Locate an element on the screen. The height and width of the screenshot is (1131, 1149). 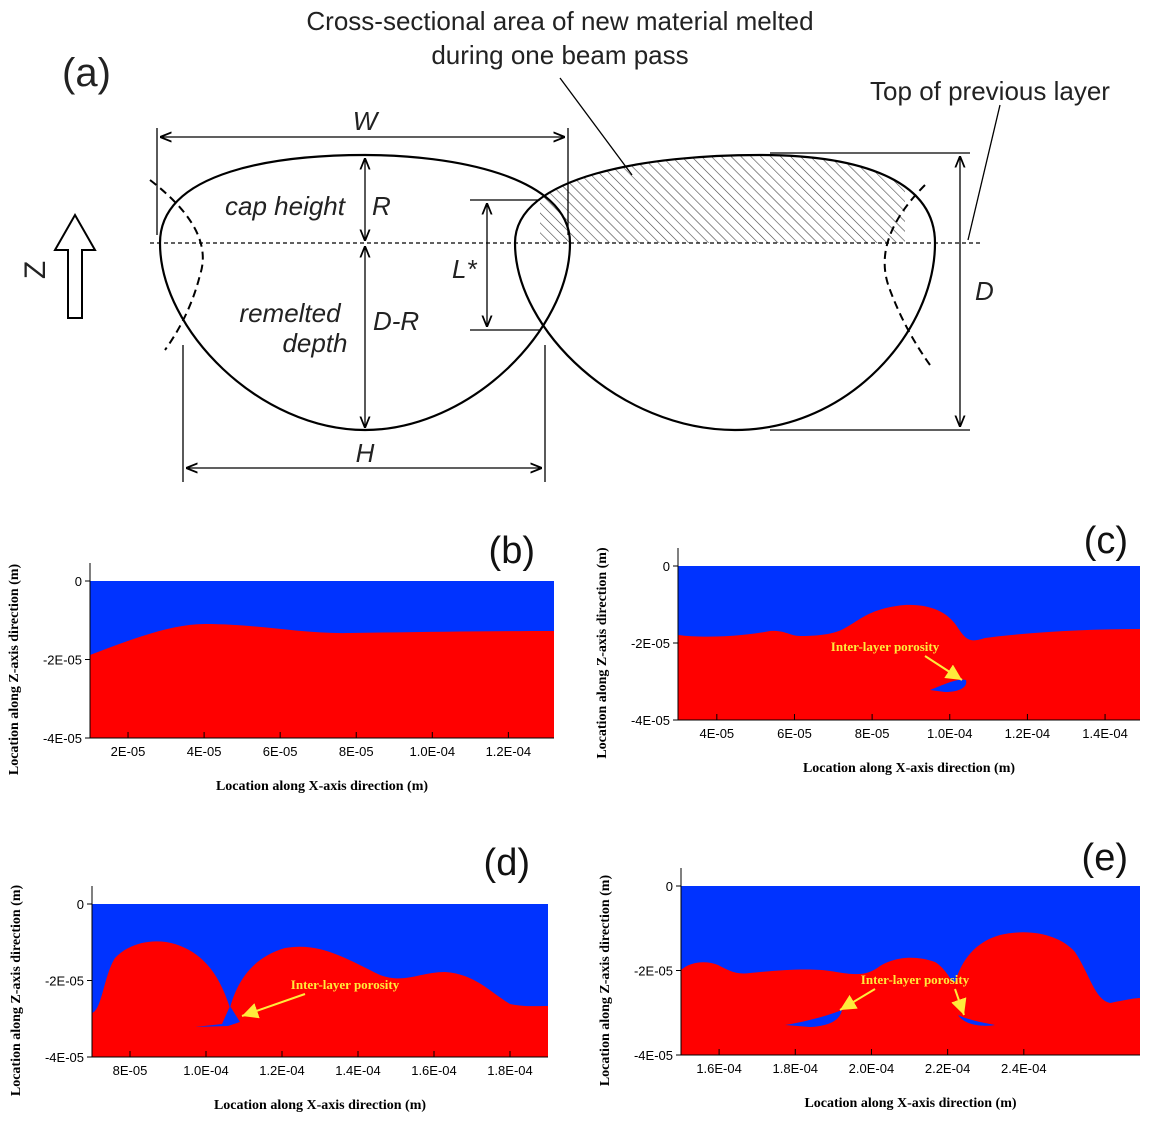
label: L* is located at coordinates (464, 269).